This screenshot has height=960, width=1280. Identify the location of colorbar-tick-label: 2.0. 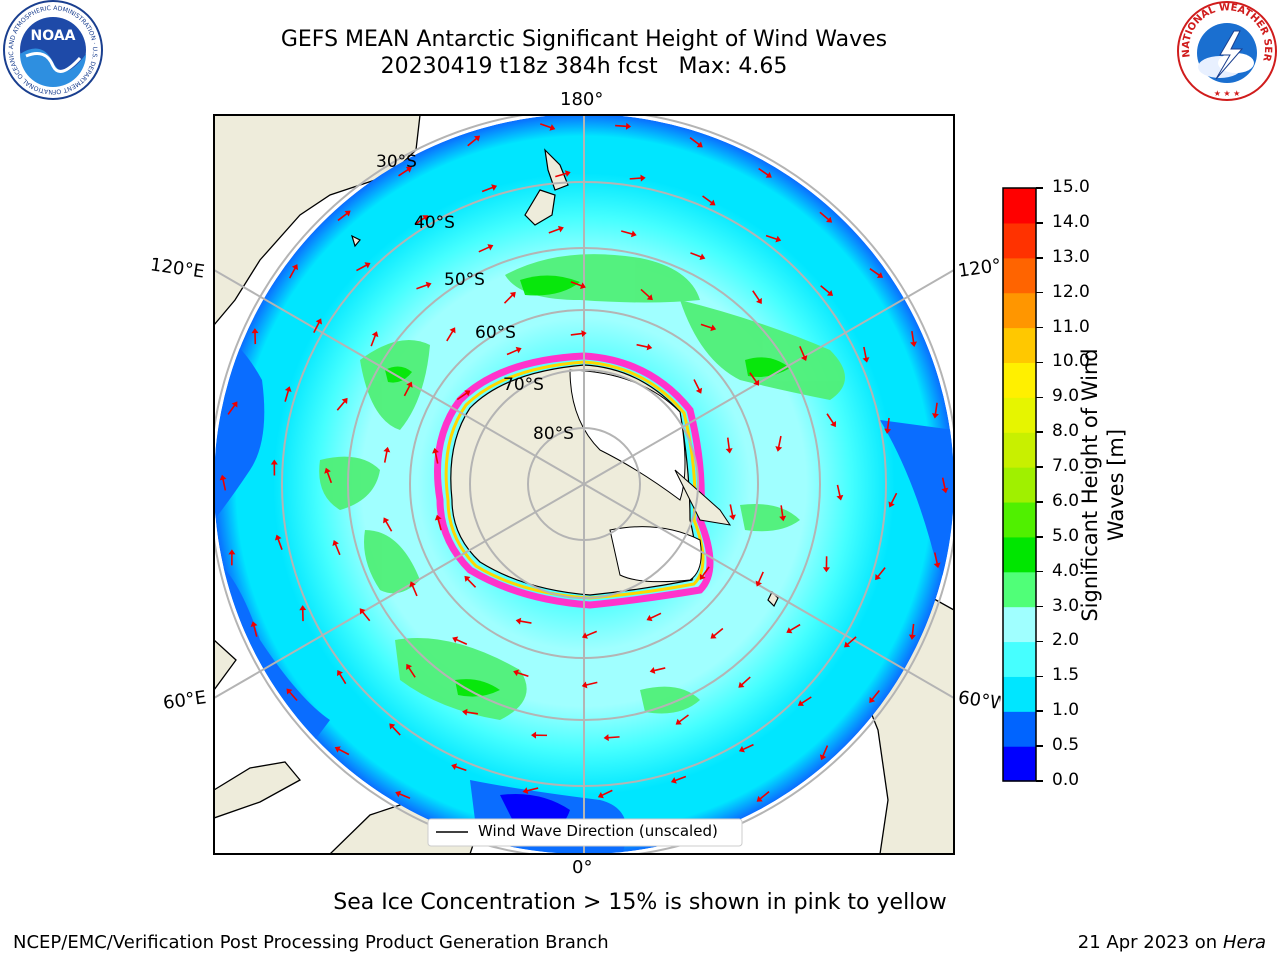
(1066, 640).